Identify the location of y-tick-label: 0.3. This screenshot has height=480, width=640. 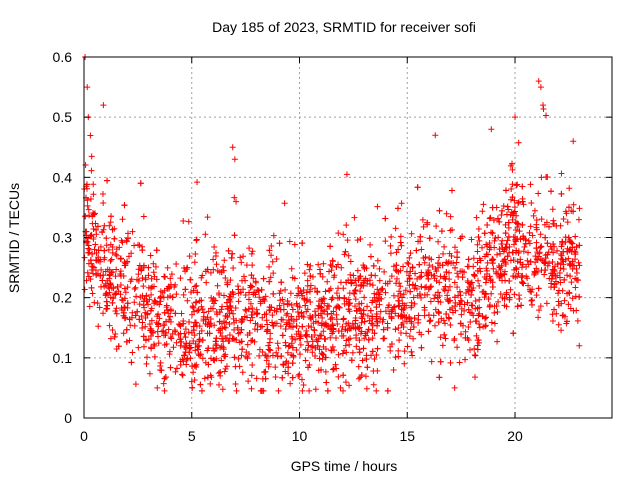
(63, 238).